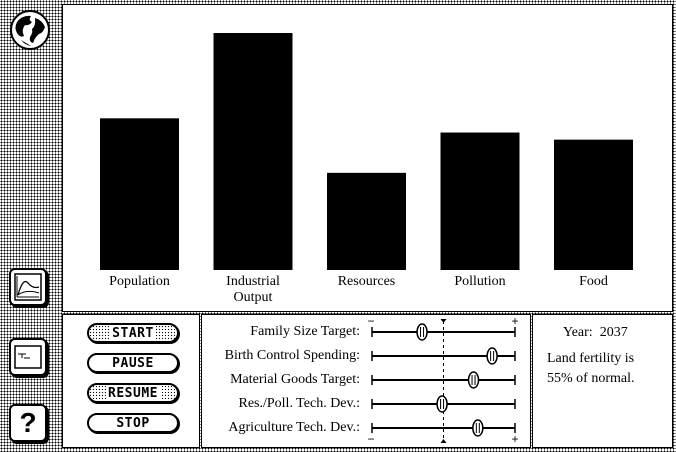  Describe the element at coordinates (253, 281) in the screenshot. I see `bar-label-1-0: Industrial` at that location.